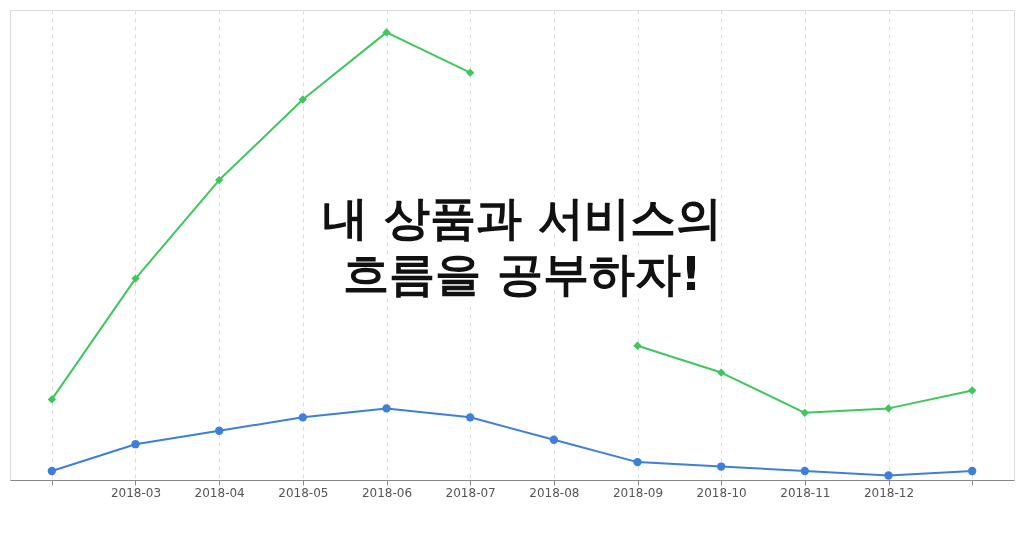 The image size is (1024, 535). What do you see at coordinates (889, 492) in the screenshot?
I see `x-tick-label: 2018-12` at bounding box center [889, 492].